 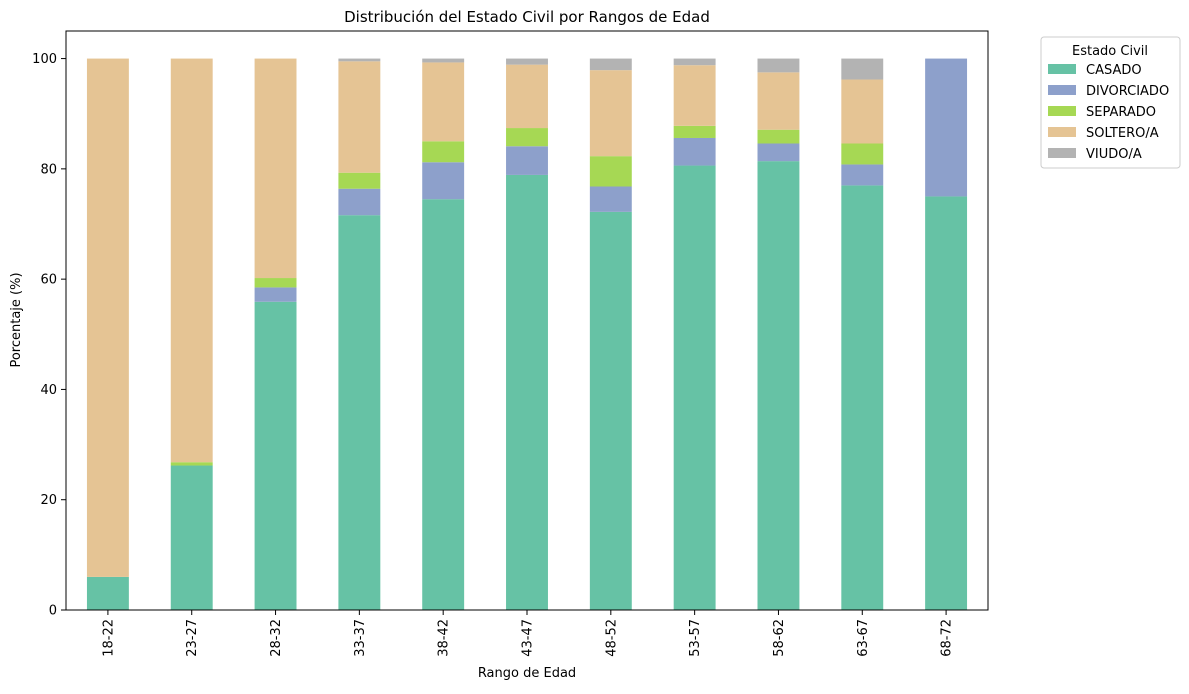 I want to click on x-tick-label: 18-22, so click(x=108, y=638).